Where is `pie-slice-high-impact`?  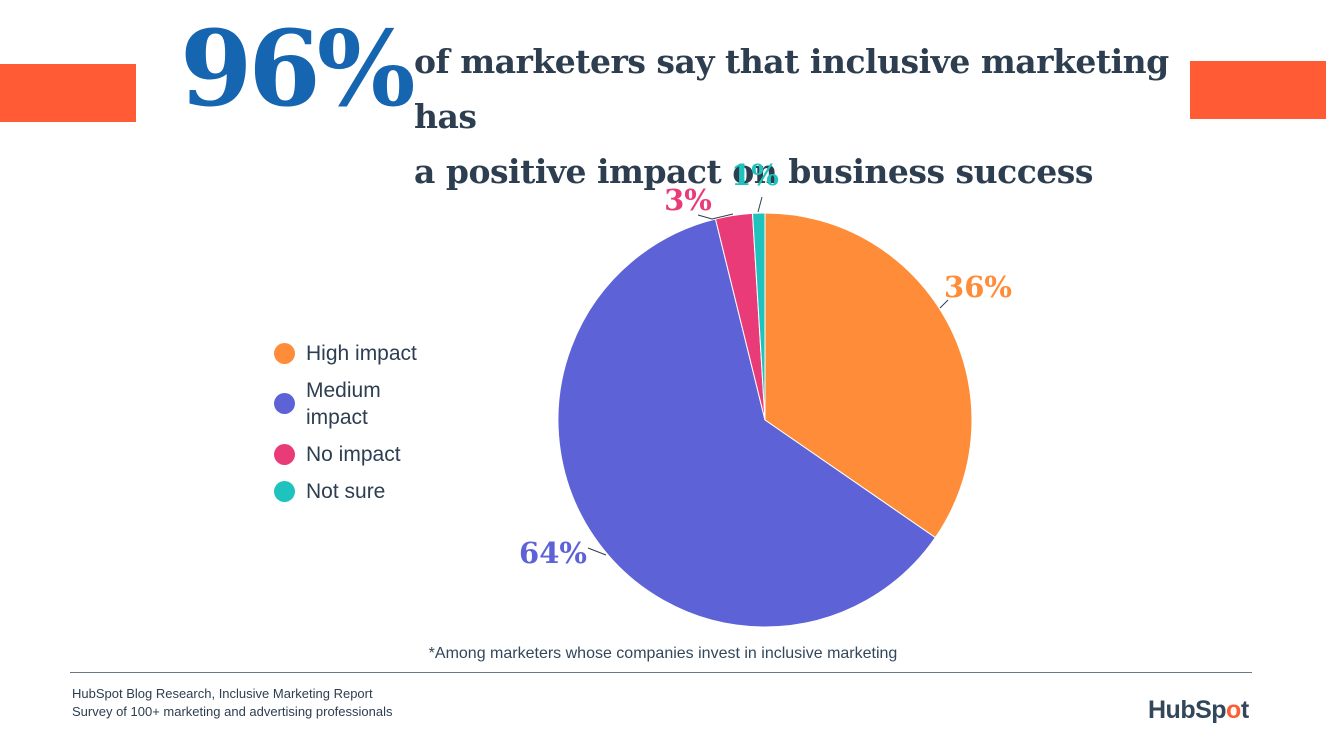
pie-slice-high-impact is located at coordinates (868, 375).